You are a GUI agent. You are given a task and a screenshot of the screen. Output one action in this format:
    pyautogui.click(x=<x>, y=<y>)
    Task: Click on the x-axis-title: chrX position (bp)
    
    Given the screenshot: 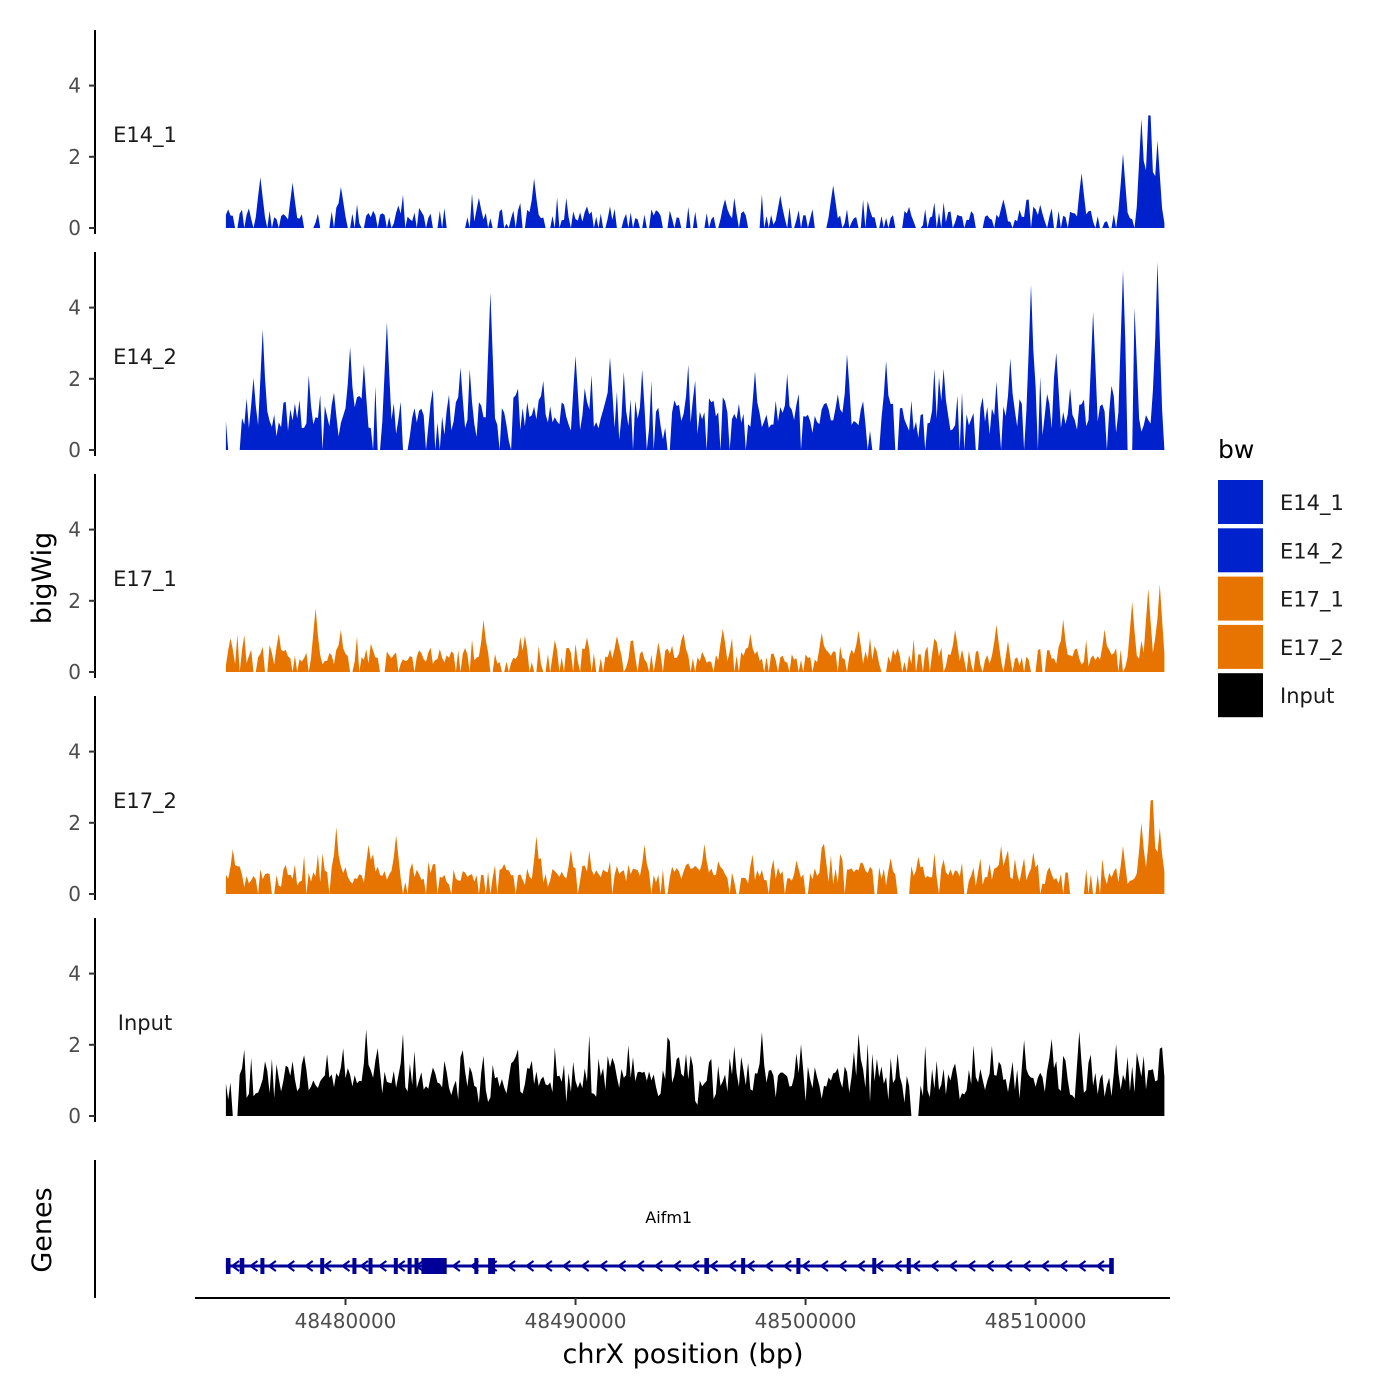 What is the action you would take?
    pyautogui.click(x=682, y=1354)
    